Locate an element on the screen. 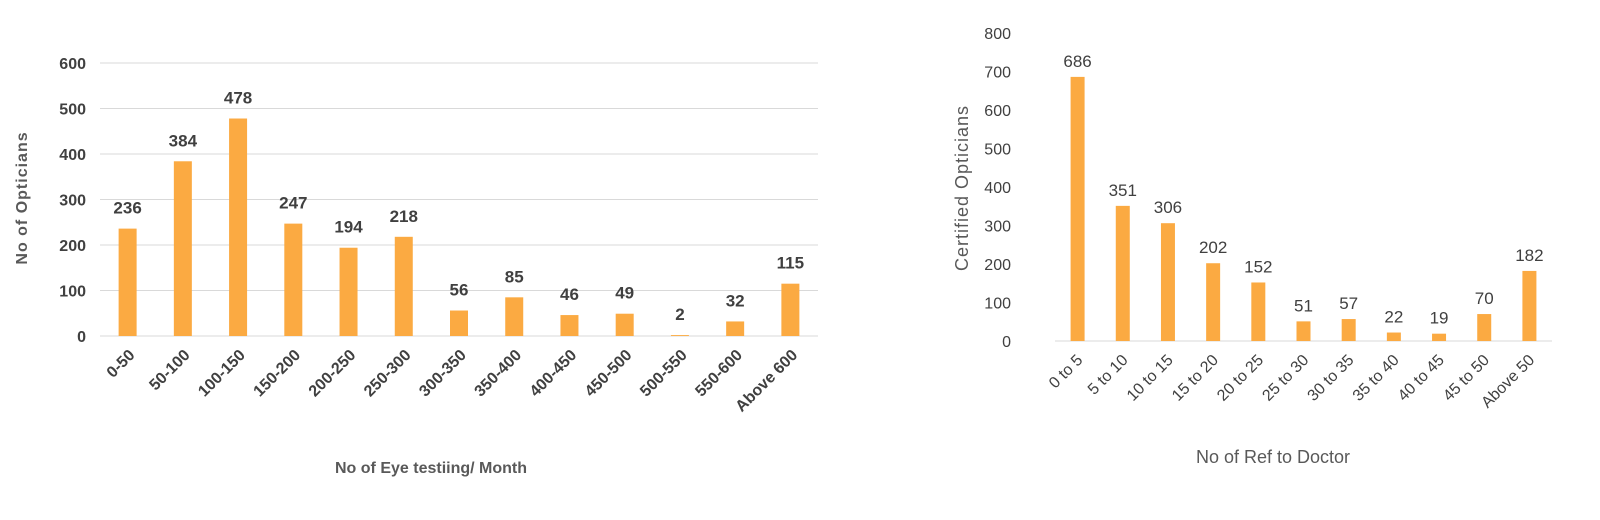 Image resolution: width=1600 pixels, height=520 pixels. x-tick-label: 200-250 is located at coordinates (333, 374).